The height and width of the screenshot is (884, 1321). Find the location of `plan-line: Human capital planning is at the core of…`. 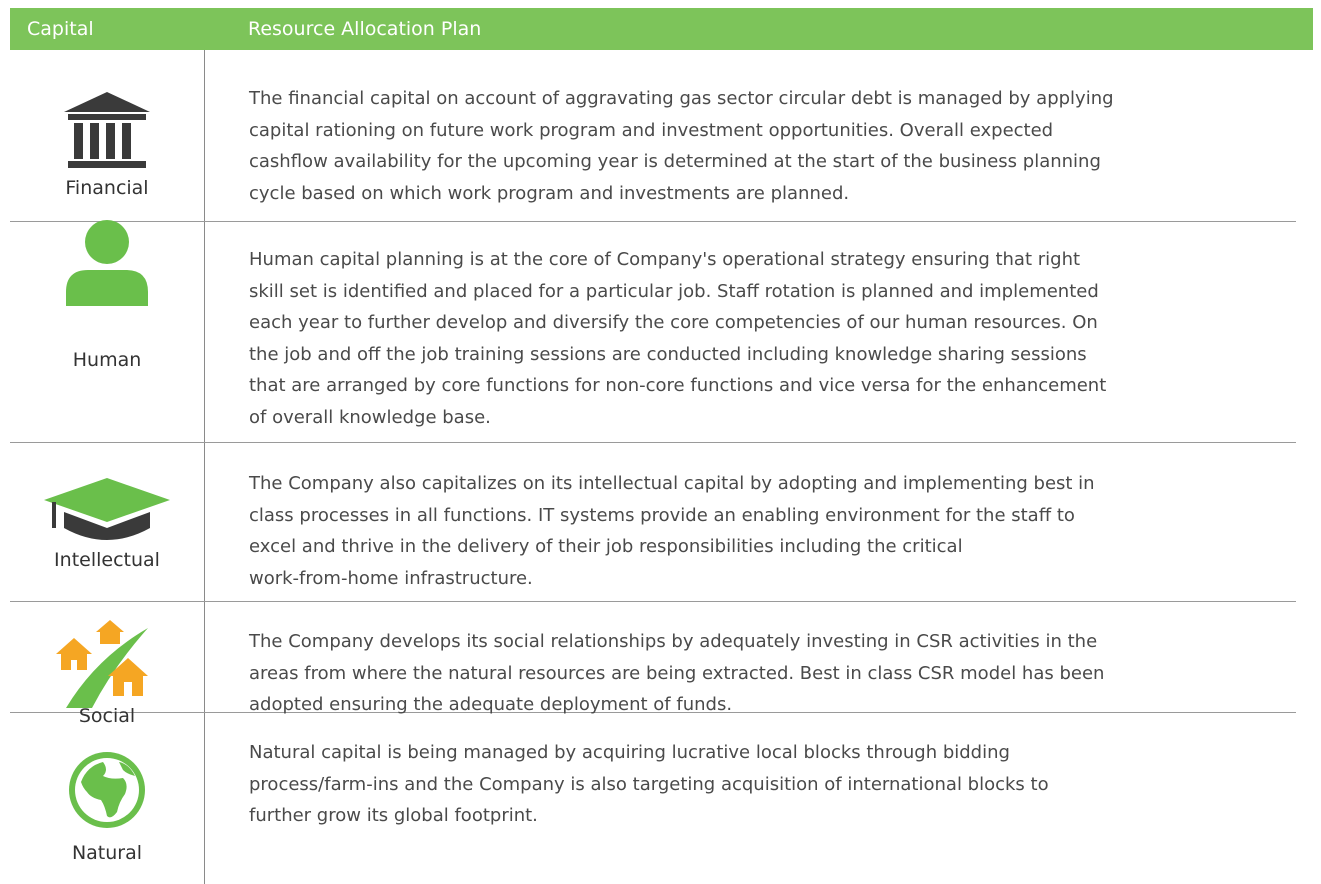

plan-line: Human capital planning is at the core of… is located at coordinates (665, 259).